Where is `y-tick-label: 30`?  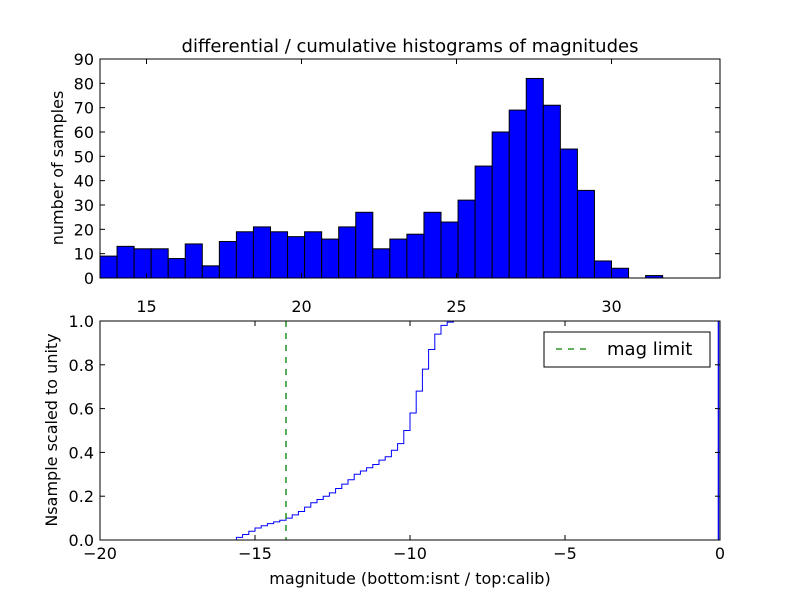
y-tick-label: 30 is located at coordinates (84, 205).